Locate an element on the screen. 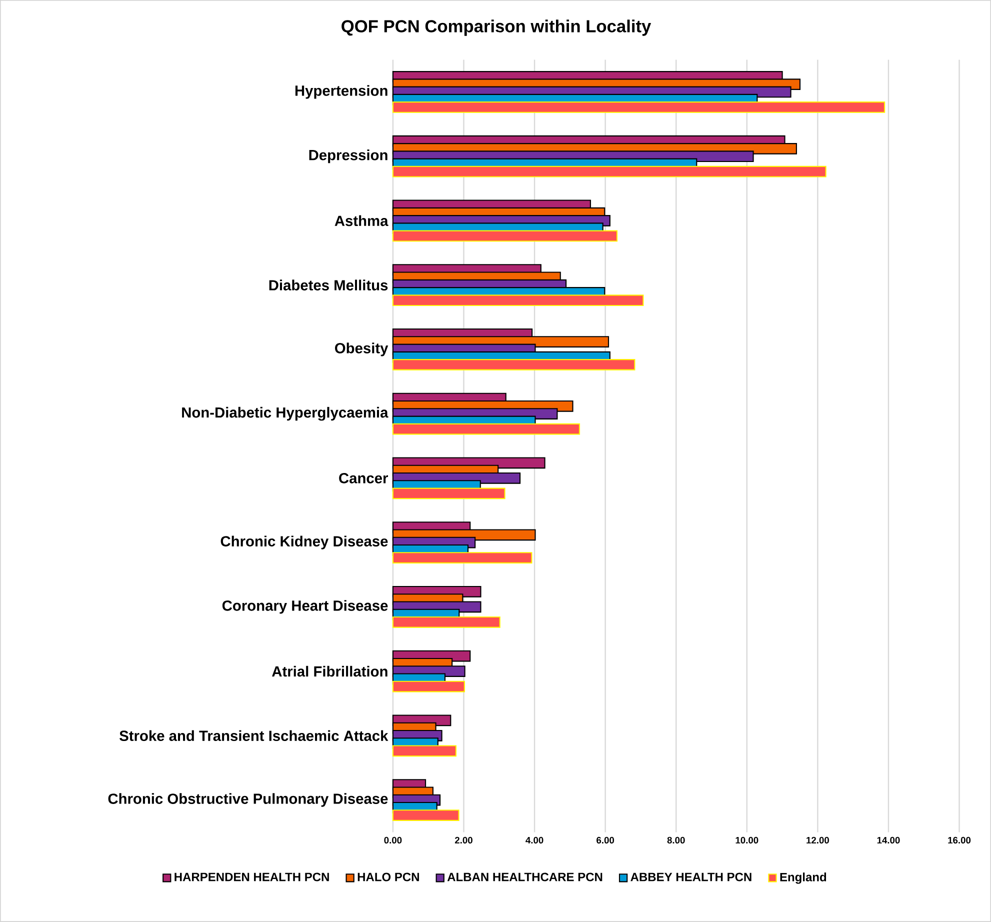 Image resolution: width=991 pixels, height=922 pixels. x-tick-label: 16.00 is located at coordinates (959, 840).